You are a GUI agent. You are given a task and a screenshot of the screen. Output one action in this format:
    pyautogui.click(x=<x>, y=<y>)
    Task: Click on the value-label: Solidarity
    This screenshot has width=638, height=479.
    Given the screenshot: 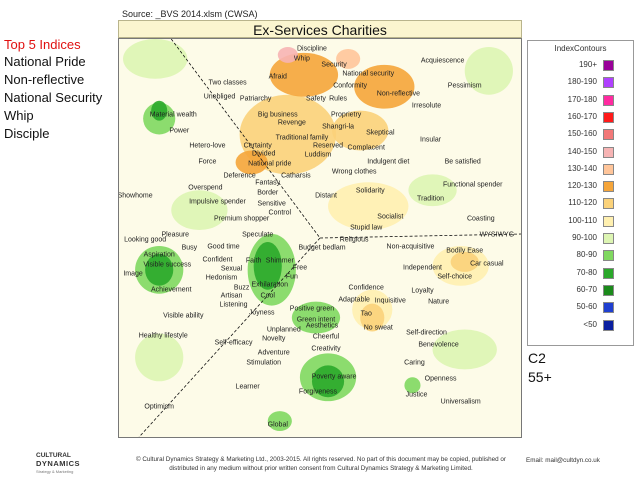 What is the action you would take?
    pyautogui.click(x=370, y=191)
    